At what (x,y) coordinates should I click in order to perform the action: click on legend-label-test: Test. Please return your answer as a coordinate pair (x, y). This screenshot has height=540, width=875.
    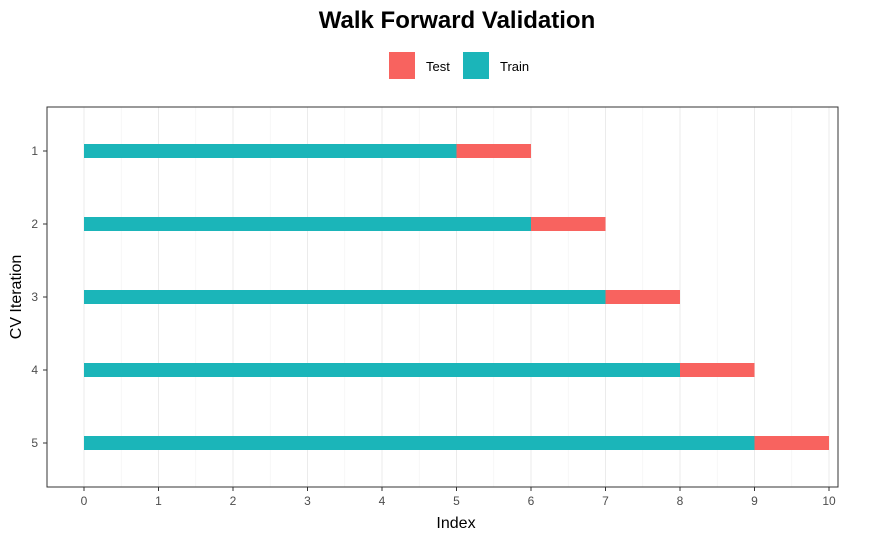
    Looking at the image, I should click on (438, 66).